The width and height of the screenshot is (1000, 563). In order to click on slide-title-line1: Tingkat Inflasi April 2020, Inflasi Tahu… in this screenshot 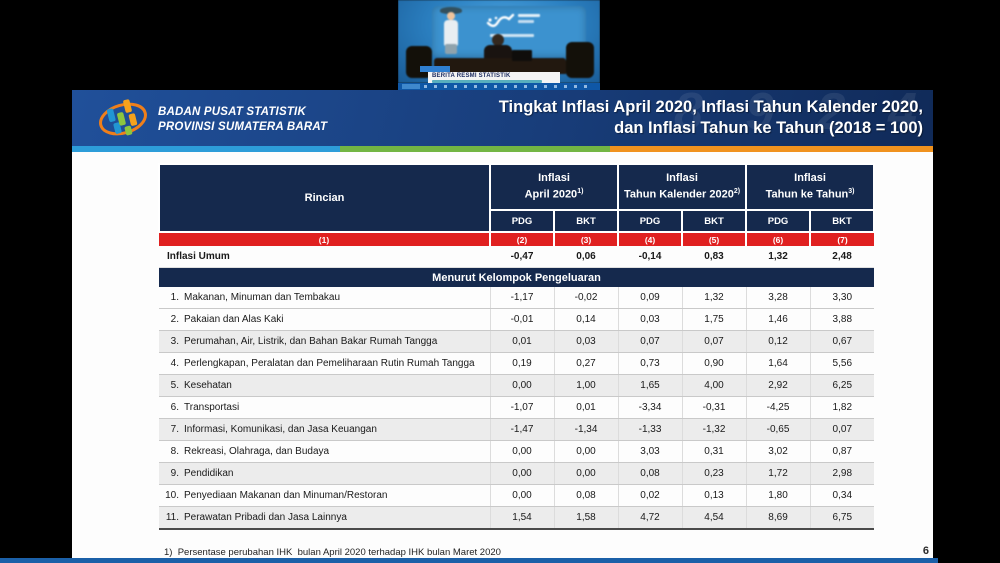, I will do `click(710, 107)`.